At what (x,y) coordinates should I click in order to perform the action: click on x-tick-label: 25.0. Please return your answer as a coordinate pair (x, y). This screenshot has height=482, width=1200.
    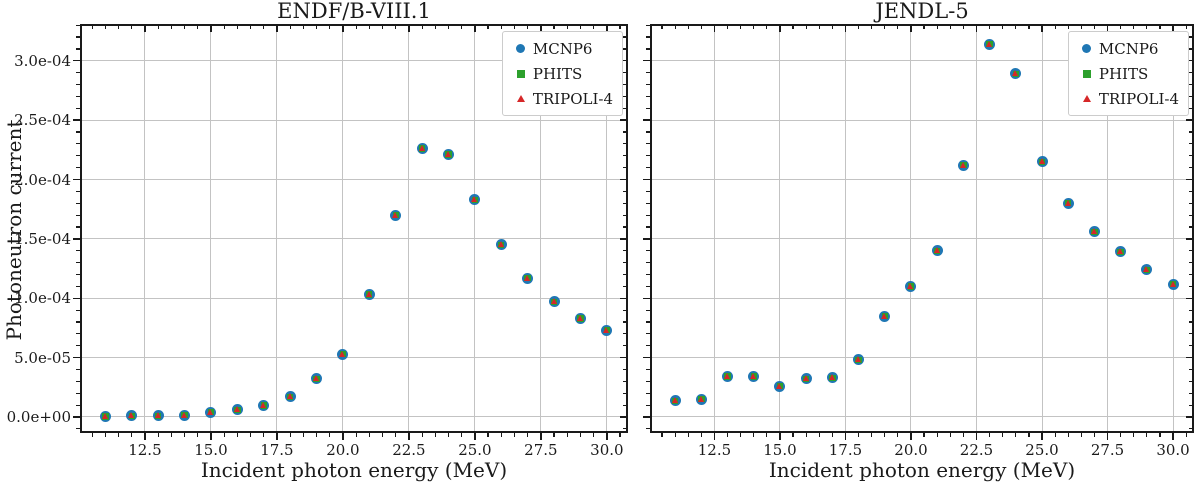
    Looking at the image, I should click on (1042, 450).